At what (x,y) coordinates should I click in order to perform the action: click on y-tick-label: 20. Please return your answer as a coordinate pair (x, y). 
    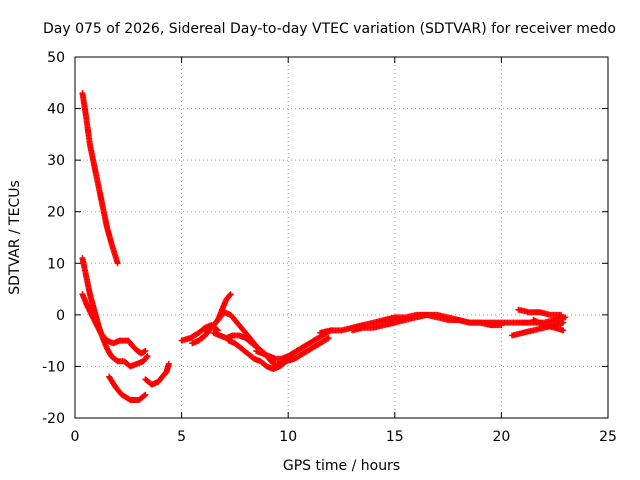
    Looking at the image, I should click on (56, 213).